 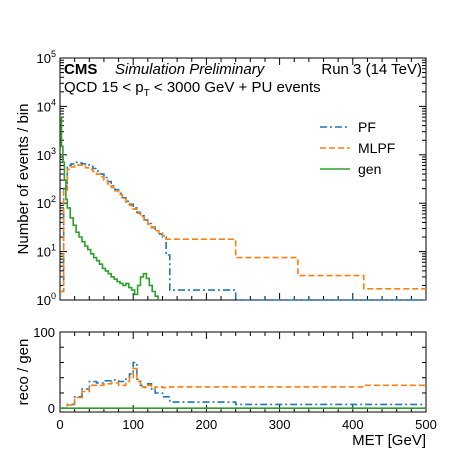 I want to click on ratio-plot-frame, so click(x=243, y=372).